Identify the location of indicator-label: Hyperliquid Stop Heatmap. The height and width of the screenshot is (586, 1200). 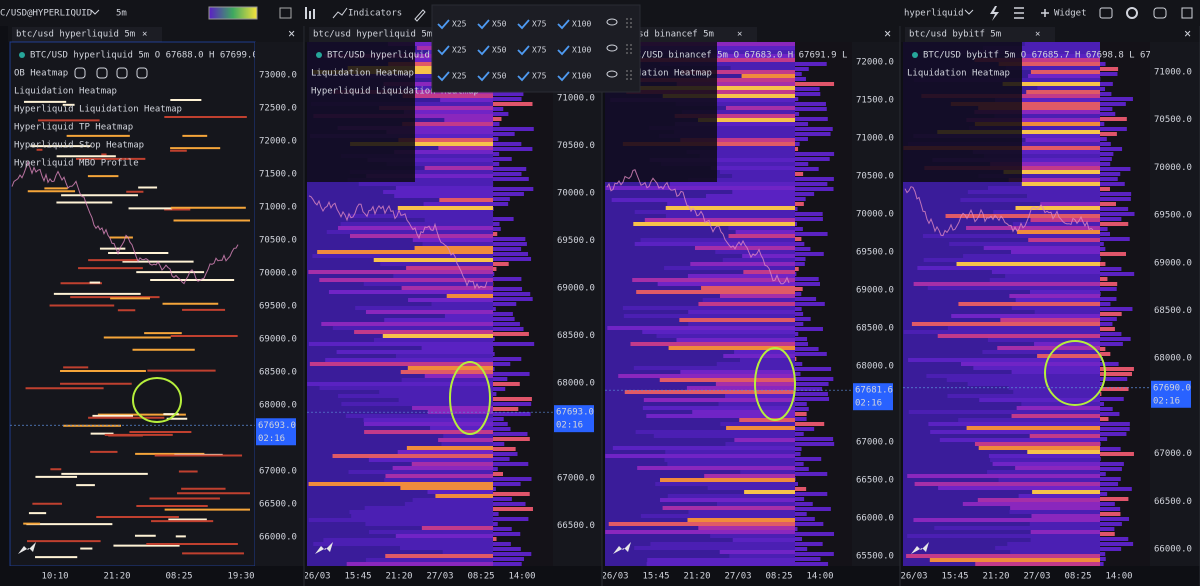
(79, 146).